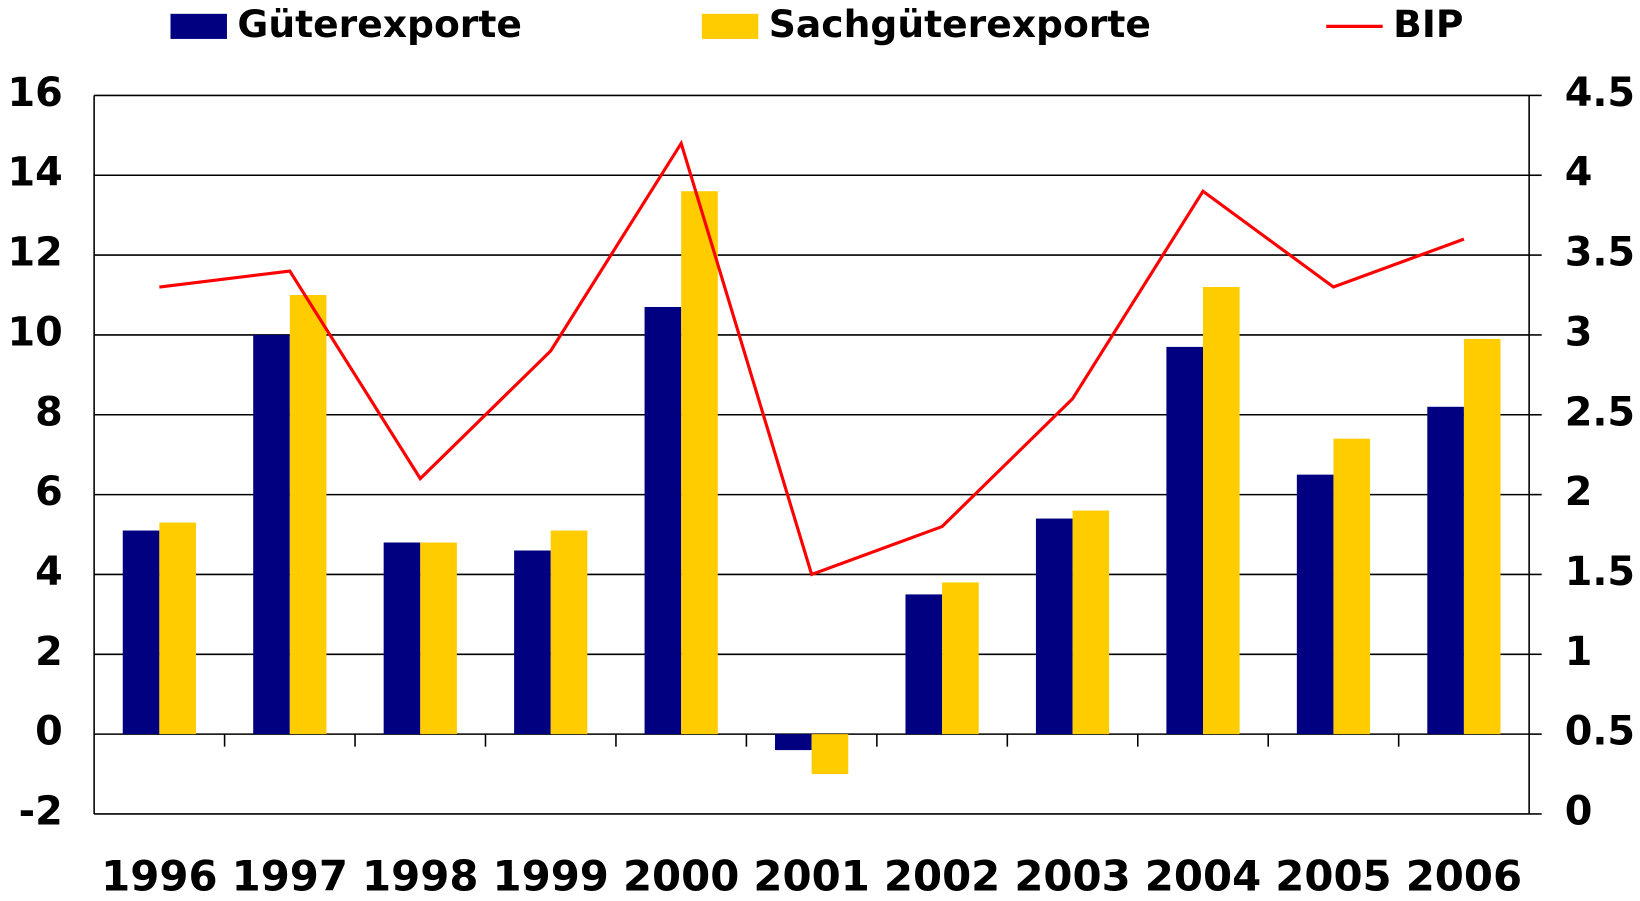  Describe the element at coordinates (960, 24) in the screenshot. I see `legend-label: Sachgüterexporte` at that location.